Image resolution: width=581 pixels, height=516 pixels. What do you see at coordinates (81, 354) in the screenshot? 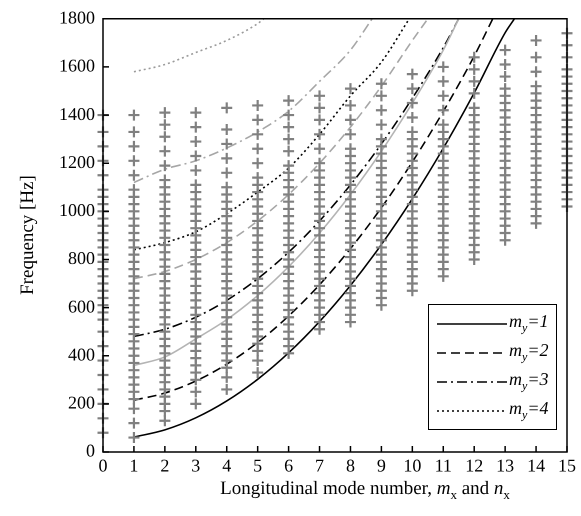
I see `y-tick-label: 400` at bounding box center [81, 354].